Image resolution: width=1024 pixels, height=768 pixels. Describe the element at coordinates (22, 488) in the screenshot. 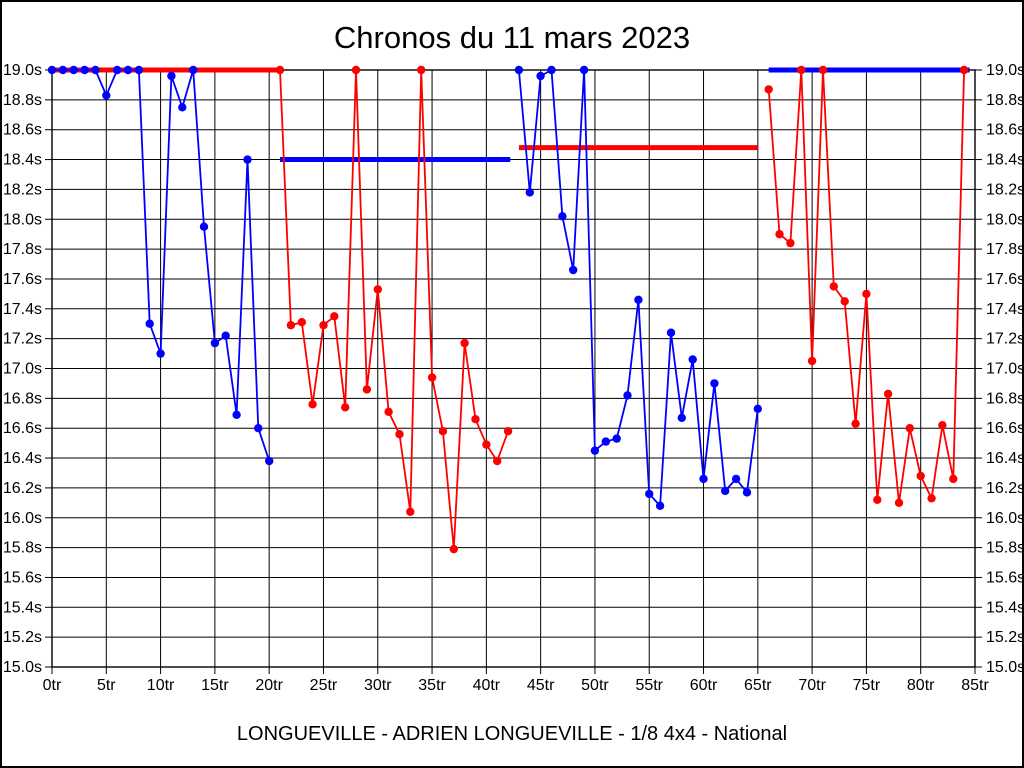

I see `y-tick-label-left: 16.2s` at that location.